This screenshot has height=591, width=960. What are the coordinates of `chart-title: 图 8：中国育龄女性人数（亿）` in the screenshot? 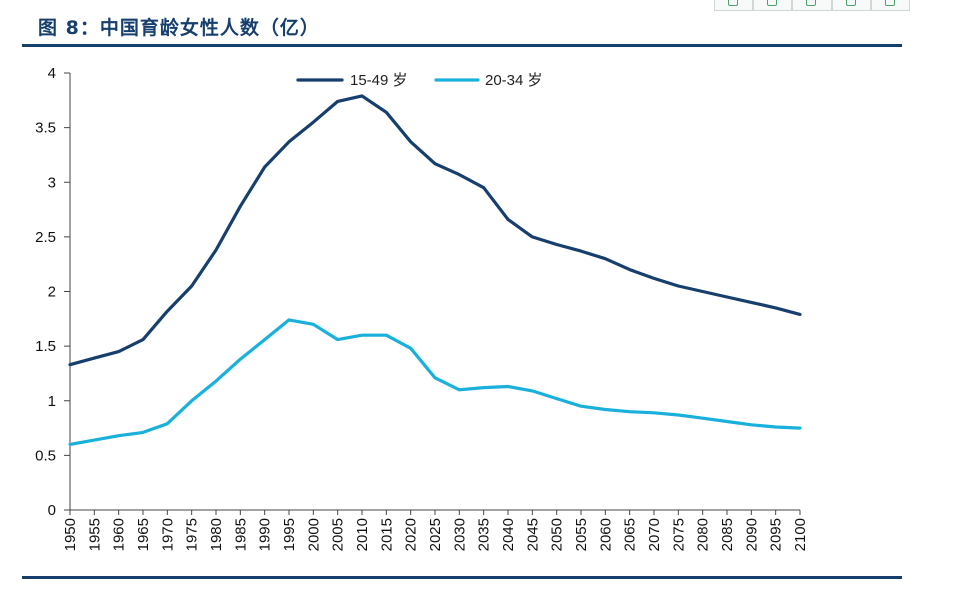 It's located at (179, 28).